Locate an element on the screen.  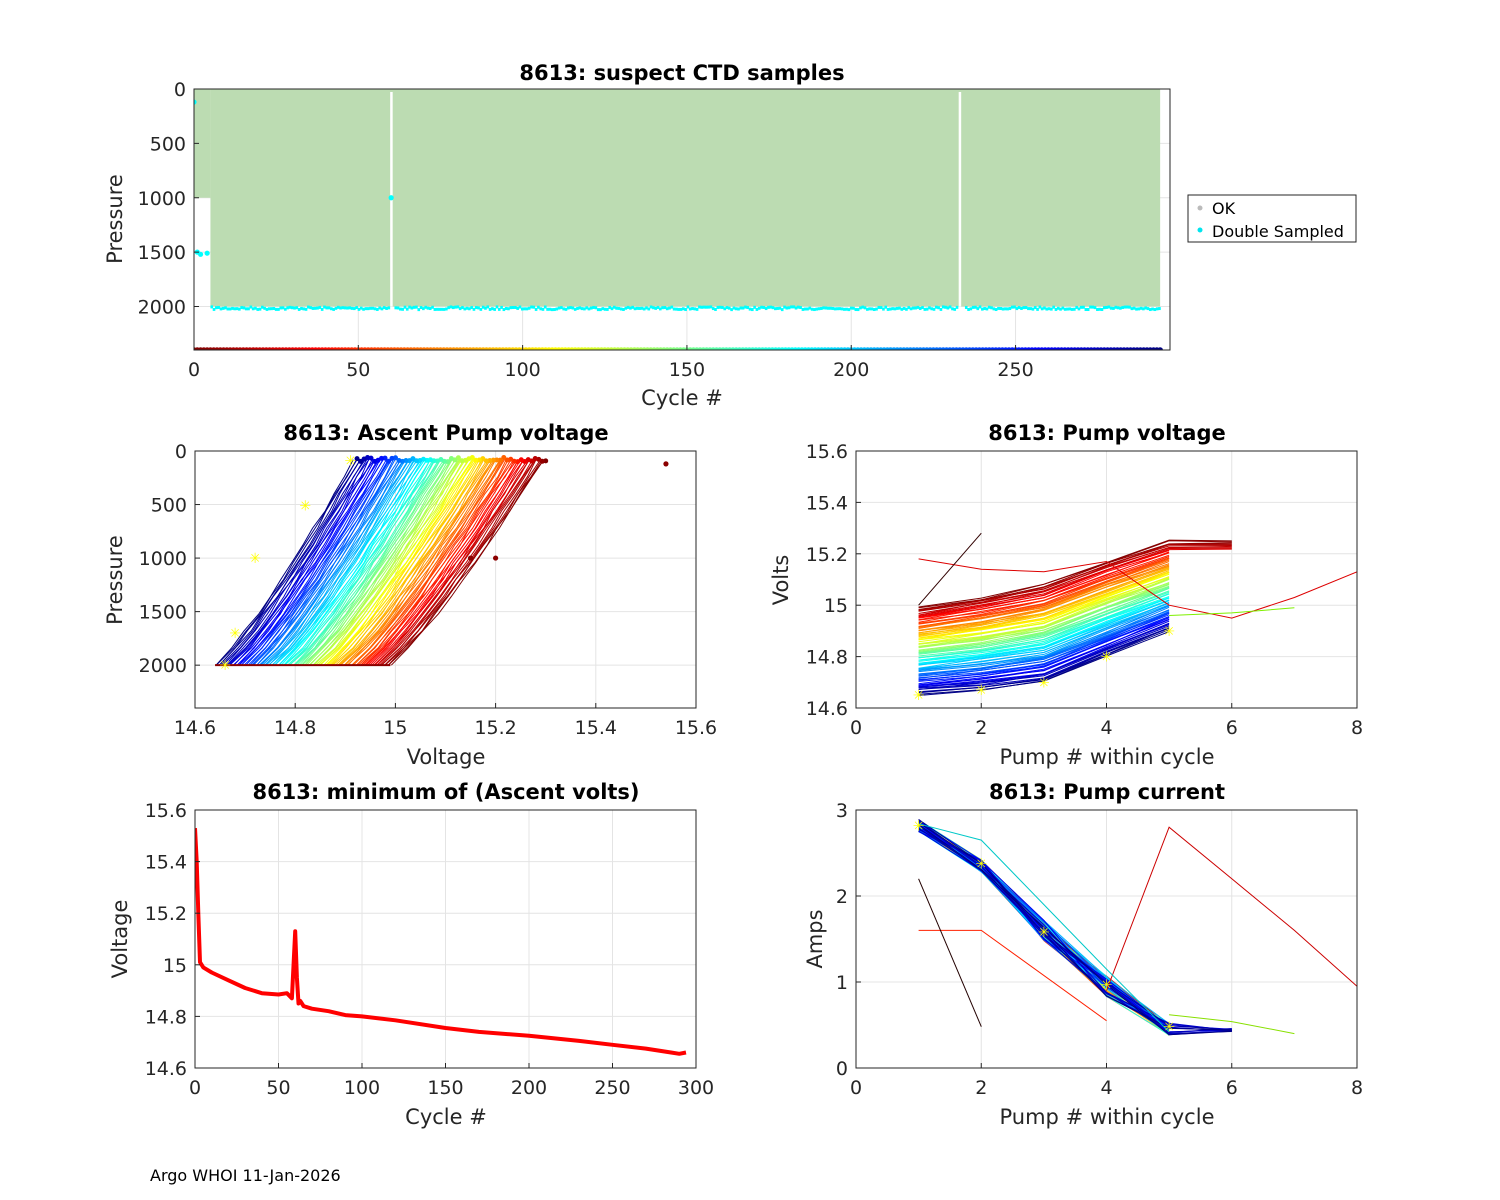
profile-gap is located at coordinates (960, 199).